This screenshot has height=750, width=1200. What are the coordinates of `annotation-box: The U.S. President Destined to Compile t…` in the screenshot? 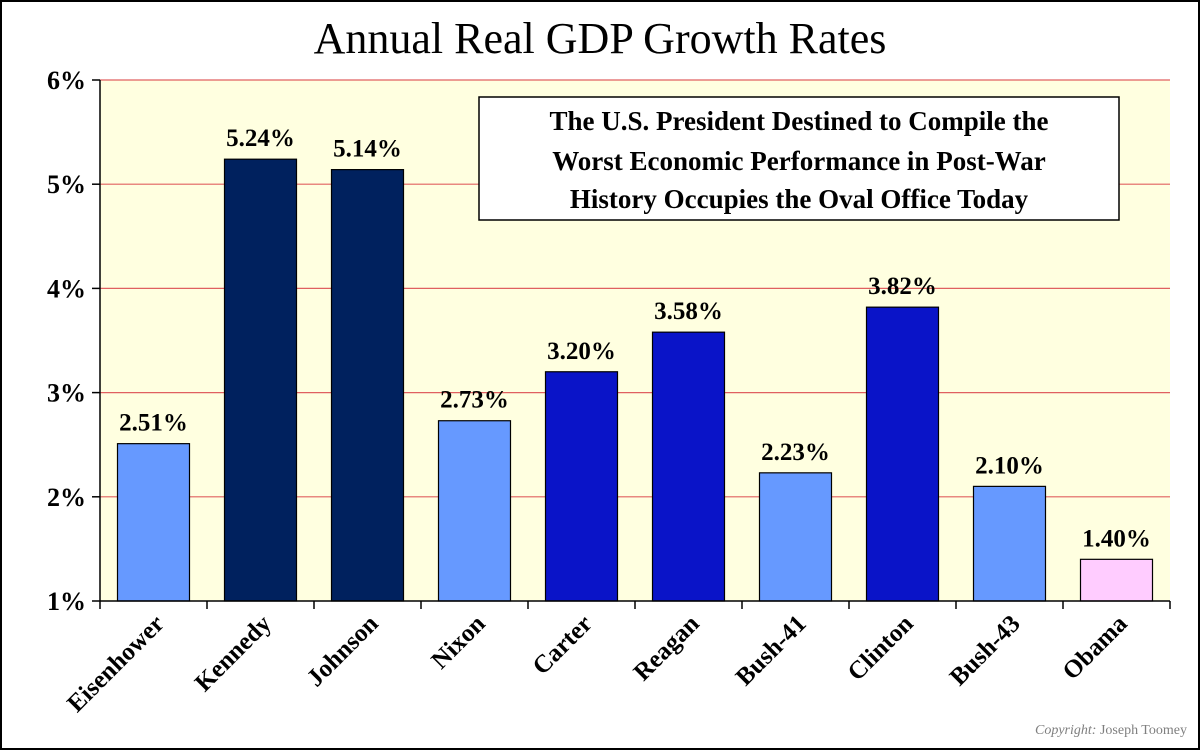 It's located at (799, 158).